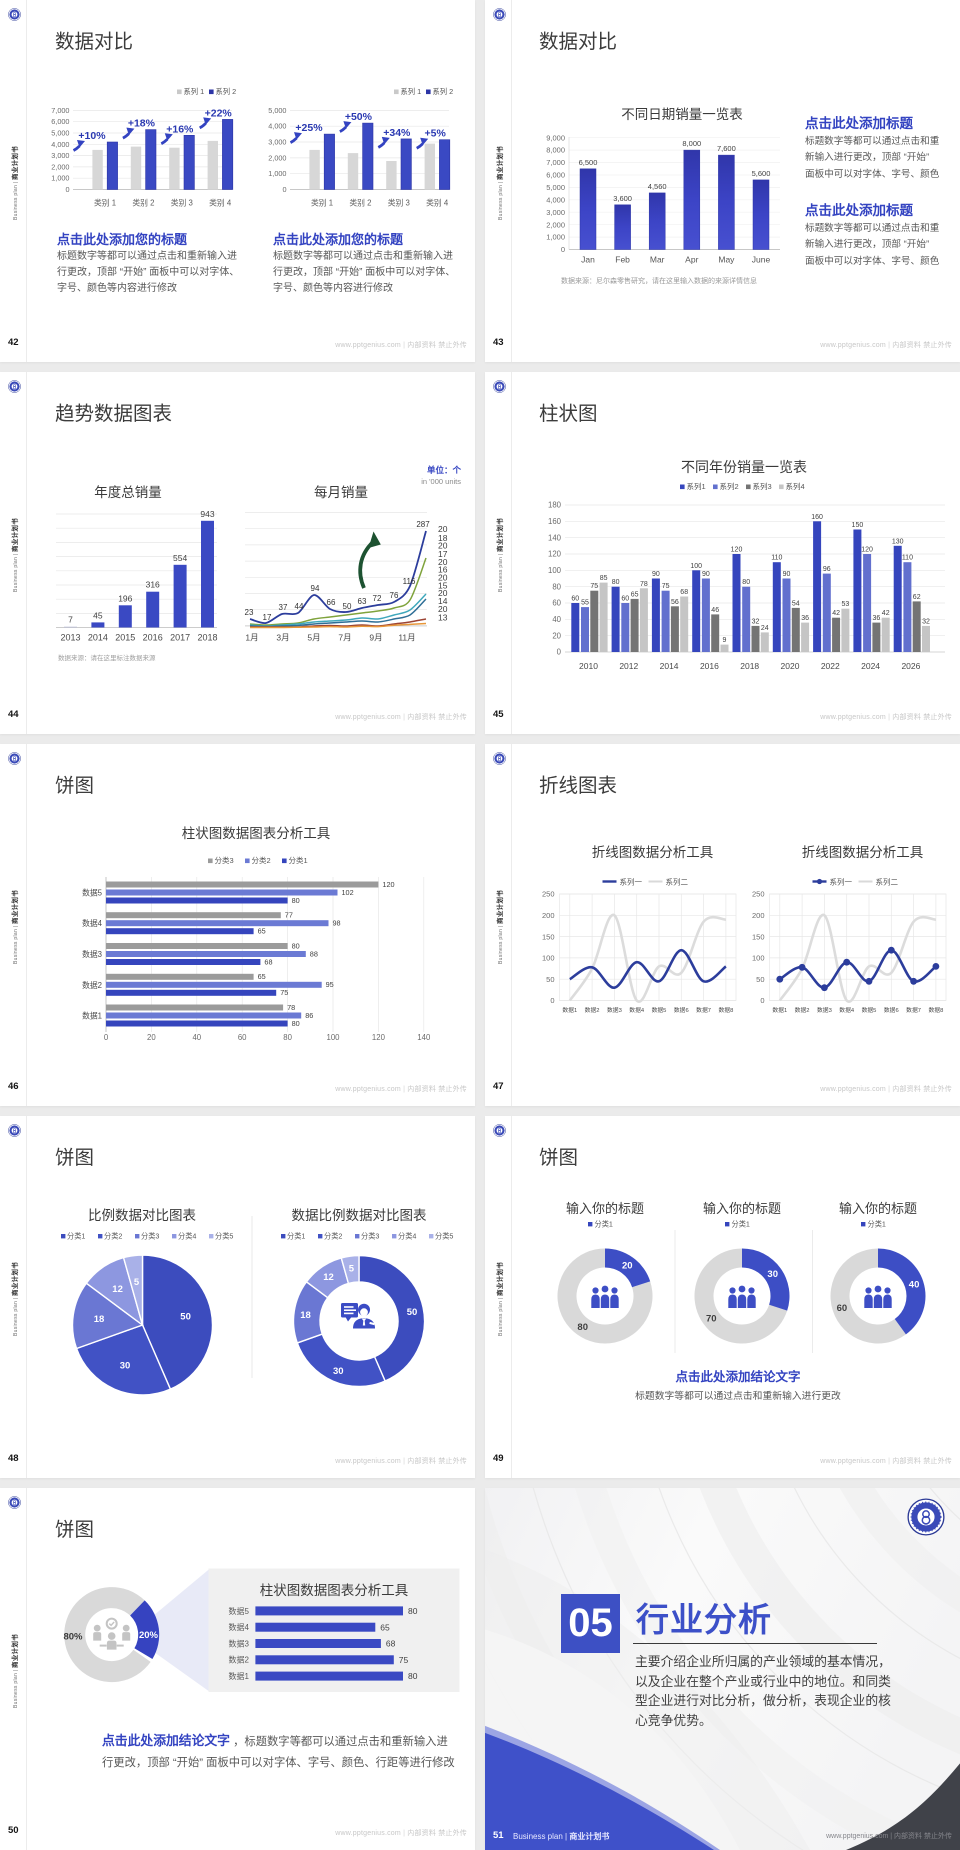 This screenshot has height=1850, width=960. I want to click on svg-text: Feb, so click(622, 260).